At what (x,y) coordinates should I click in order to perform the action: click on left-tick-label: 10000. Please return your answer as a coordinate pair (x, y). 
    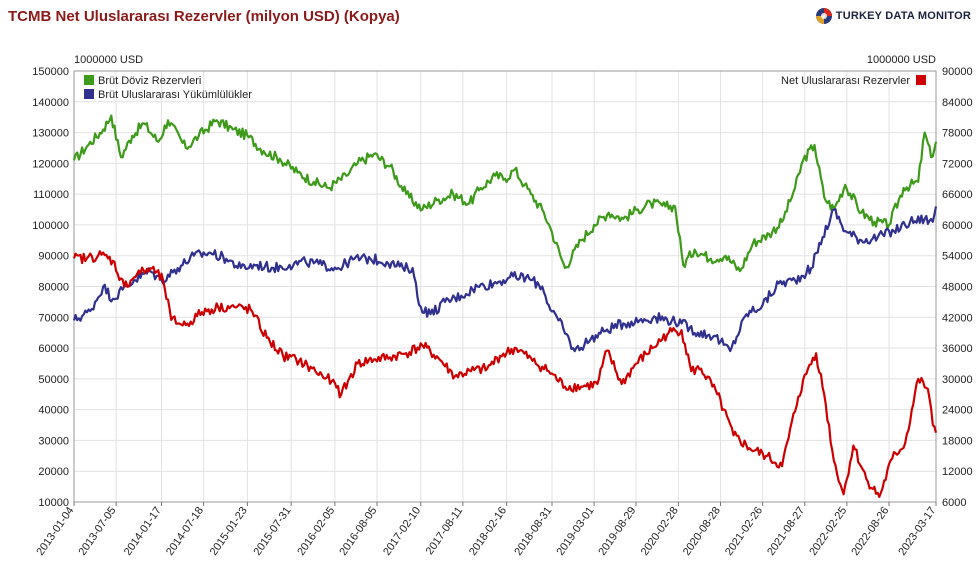
    Looking at the image, I should click on (53, 503).